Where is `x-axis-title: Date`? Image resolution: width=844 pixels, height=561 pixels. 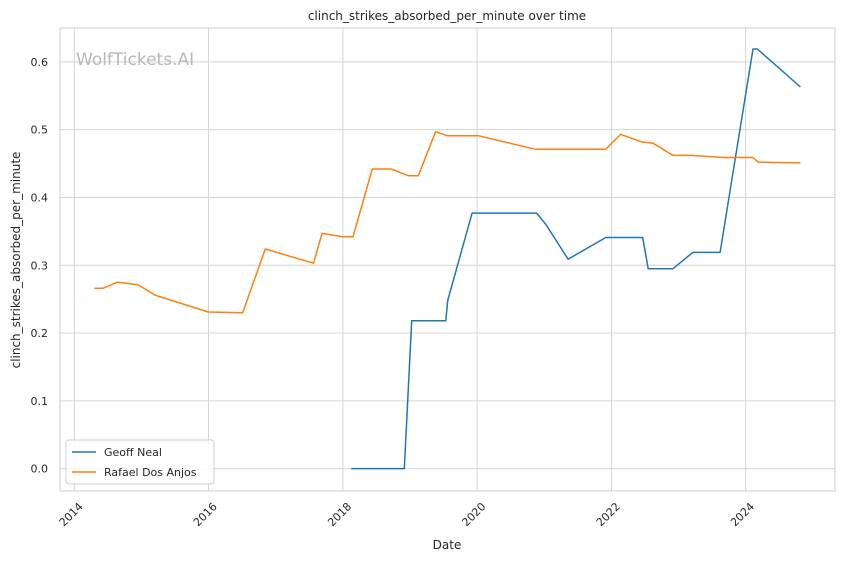
x-axis-title: Date is located at coordinates (447, 545).